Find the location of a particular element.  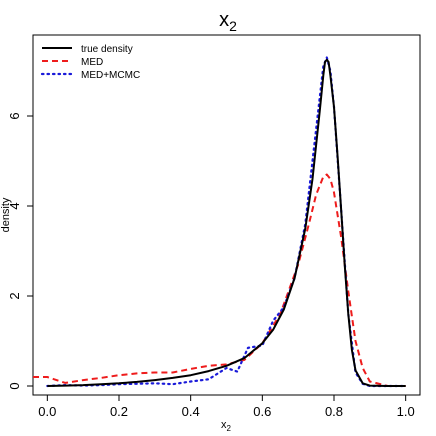

y-tick-label: 0 is located at coordinates (14, 385).